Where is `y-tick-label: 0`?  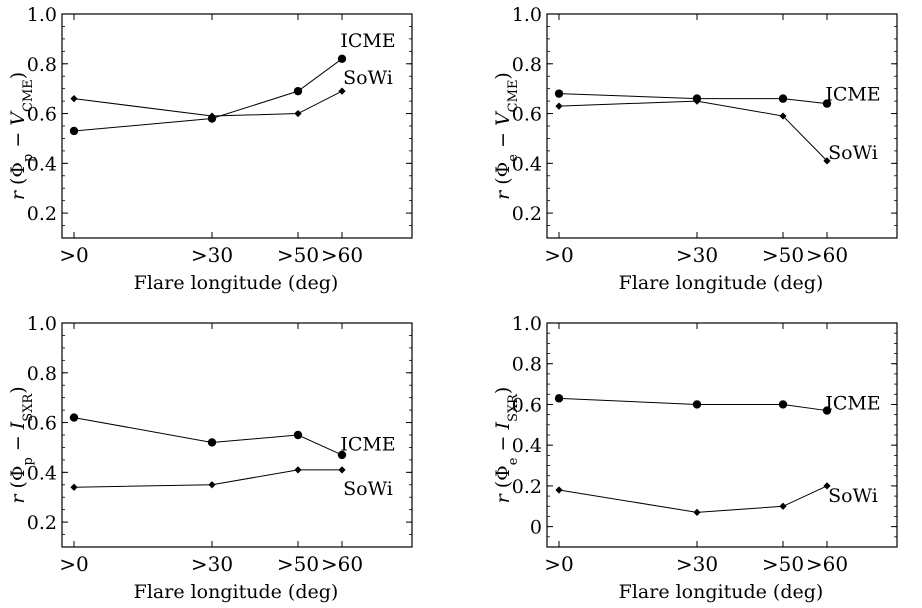 y-tick-label: 0 is located at coordinates (536, 528).